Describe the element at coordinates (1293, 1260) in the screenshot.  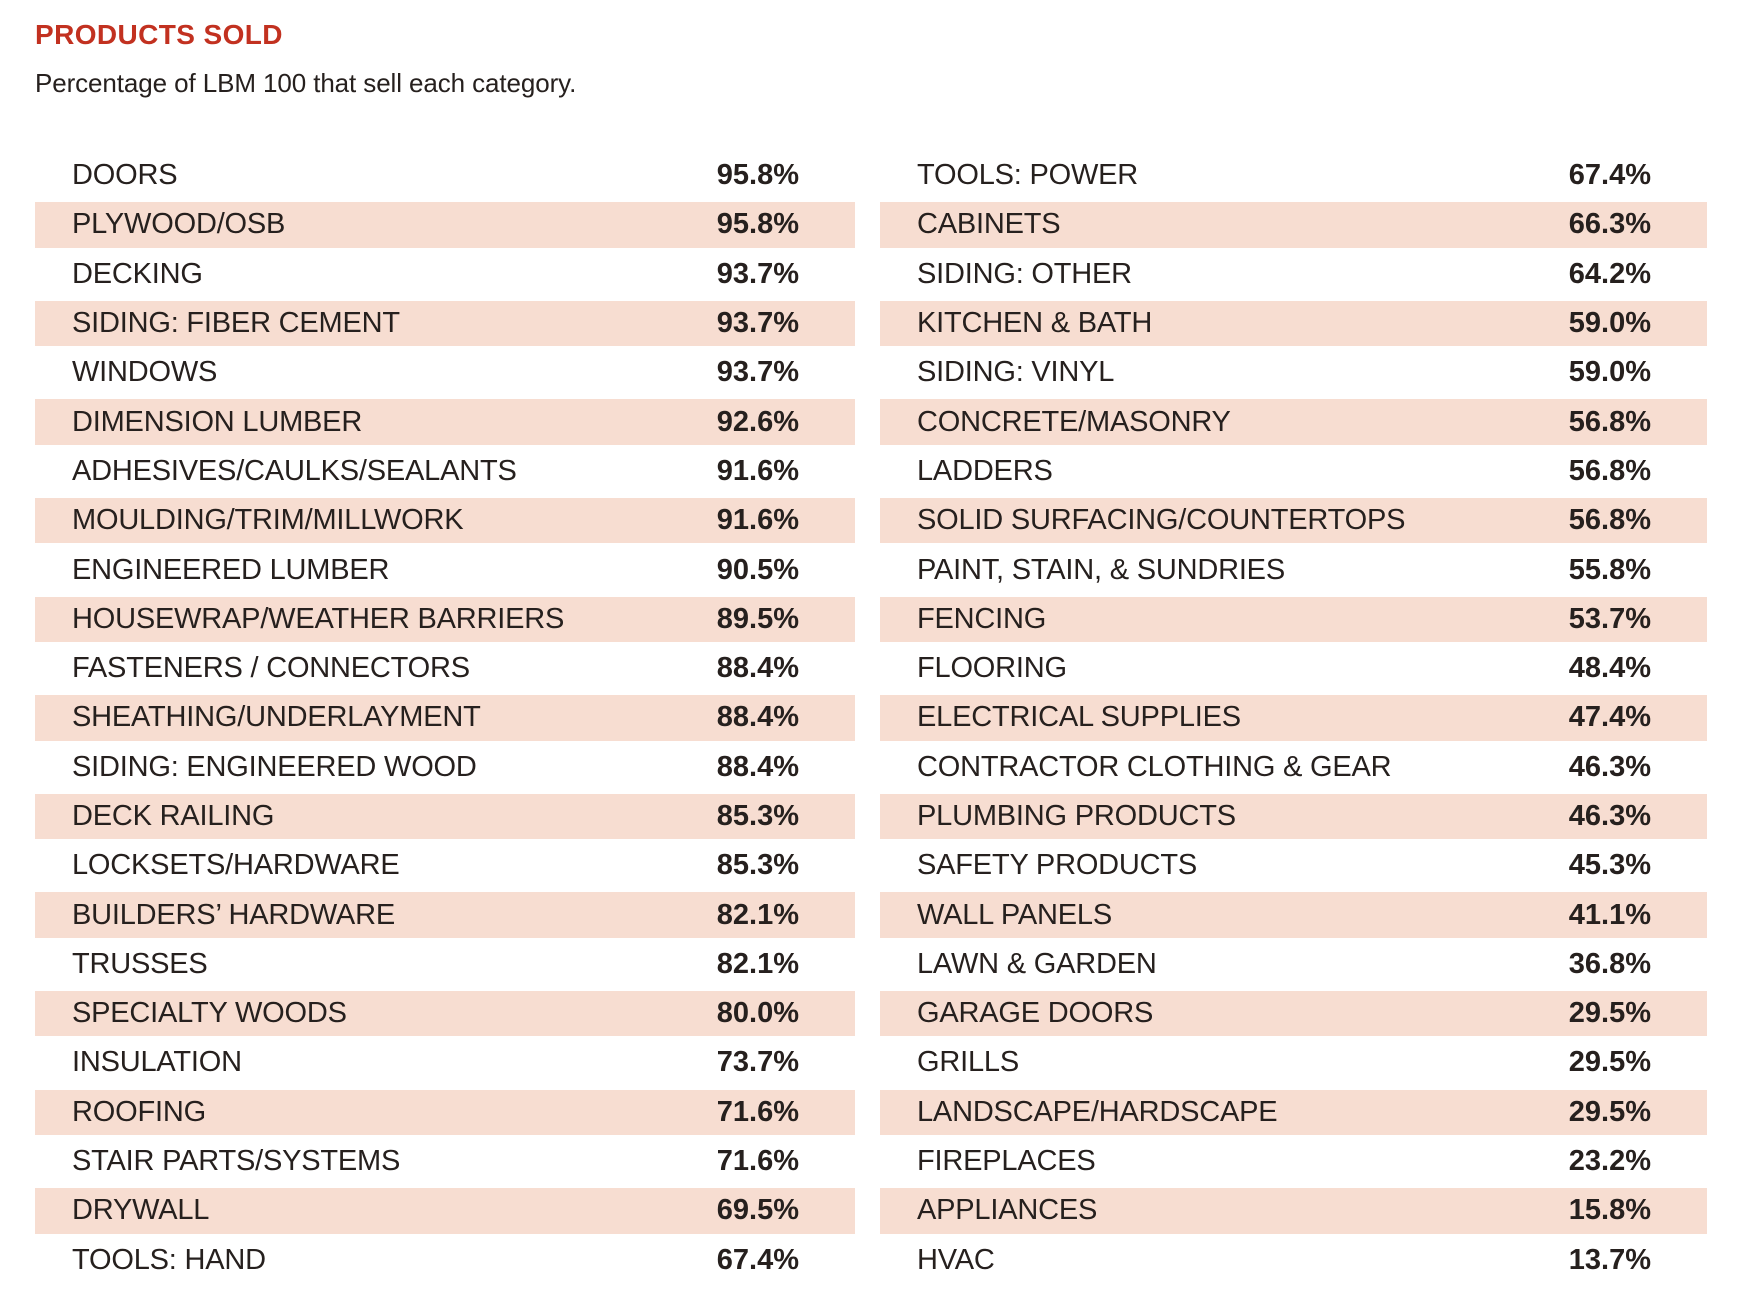
I see `table-row: HVAC 13.7%` at that location.